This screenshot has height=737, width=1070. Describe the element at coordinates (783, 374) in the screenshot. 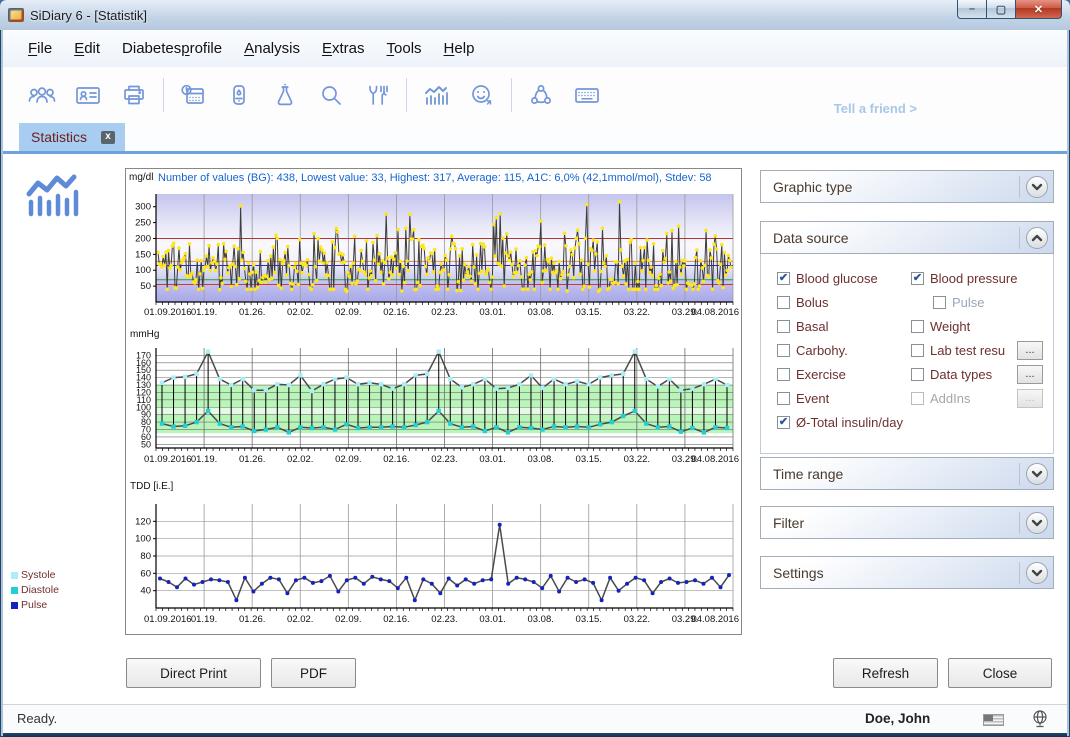

I see `checkbox-exercise` at that location.